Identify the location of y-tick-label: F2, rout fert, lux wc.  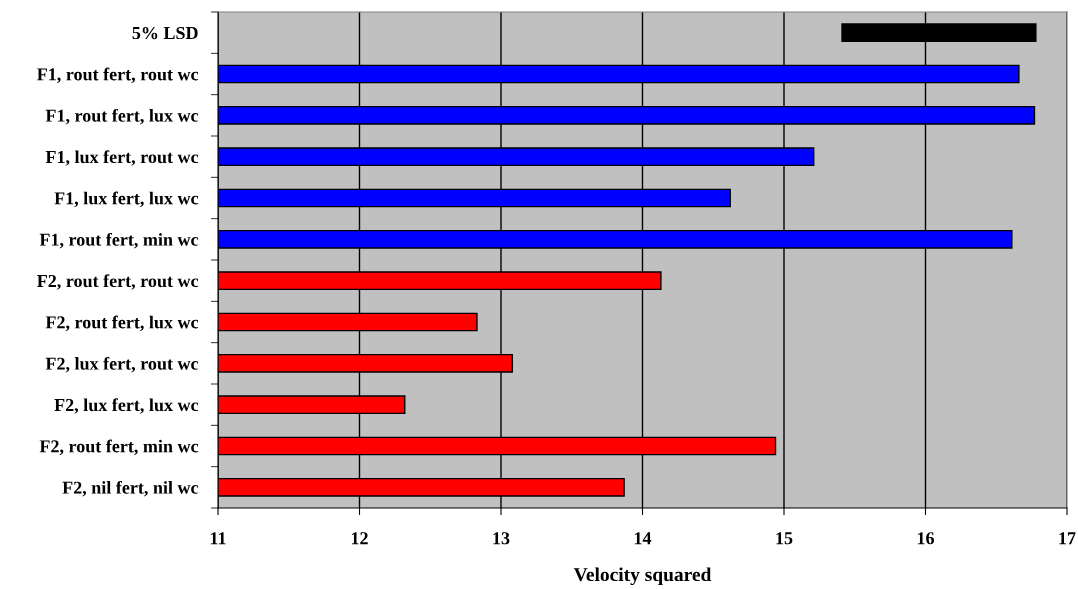
(122, 323).